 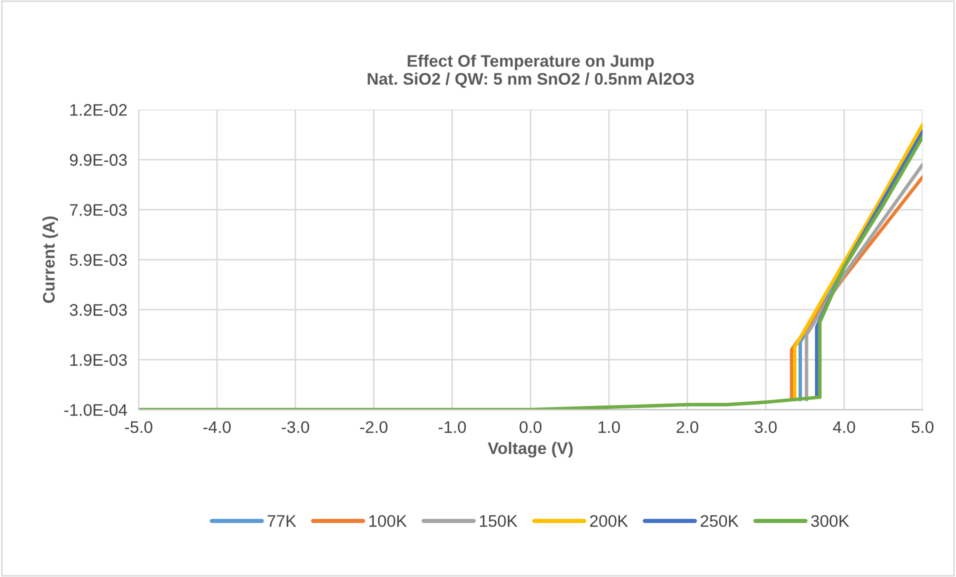 What do you see at coordinates (138, 427) in the screenshot?
I see `x-tick-label: -5.0` at bounding box center [138, 427].